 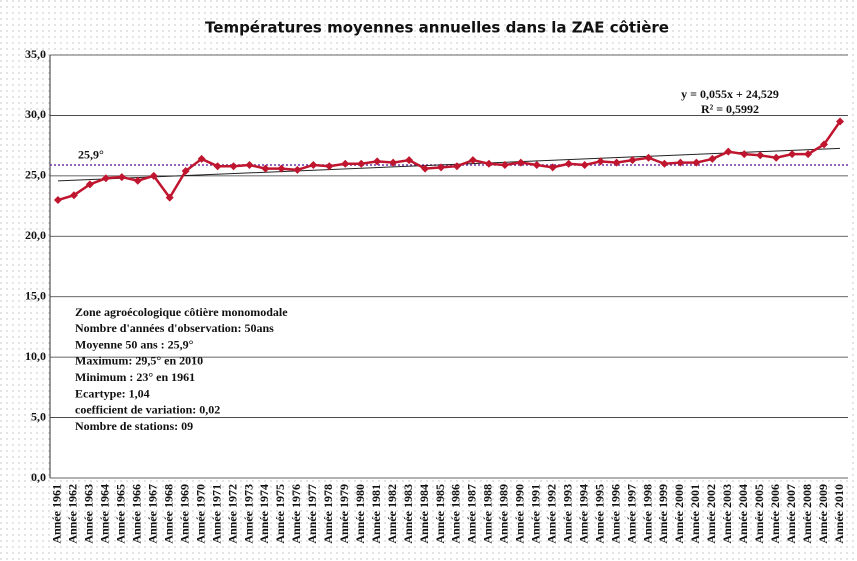 What do you see at coordinates (567, 514) in the screenshot?
I see `x-tick-label: Année 1993` at bounding box center [567, 514].